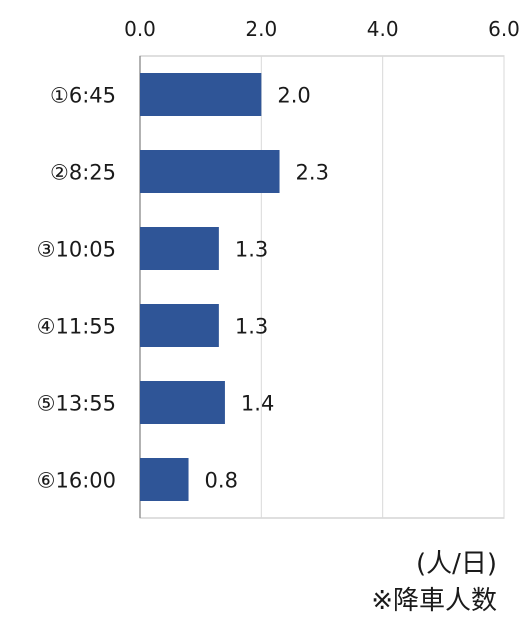  Describe the element at coordinates (383, 29) in the screenshot. I see `x-tick-label: 4.0` at that location.